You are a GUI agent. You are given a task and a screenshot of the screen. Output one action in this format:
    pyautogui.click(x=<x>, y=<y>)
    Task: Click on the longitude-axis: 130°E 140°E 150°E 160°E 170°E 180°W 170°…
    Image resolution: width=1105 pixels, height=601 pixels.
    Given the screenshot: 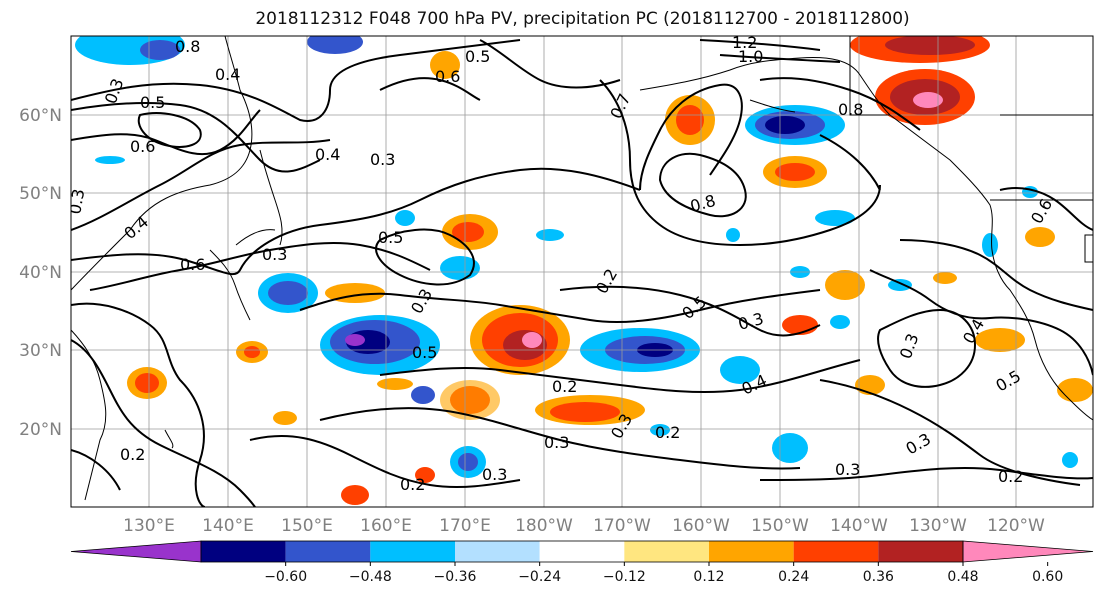 What is the action you would take?
    pyautogui.click(x=584, y=526)
    